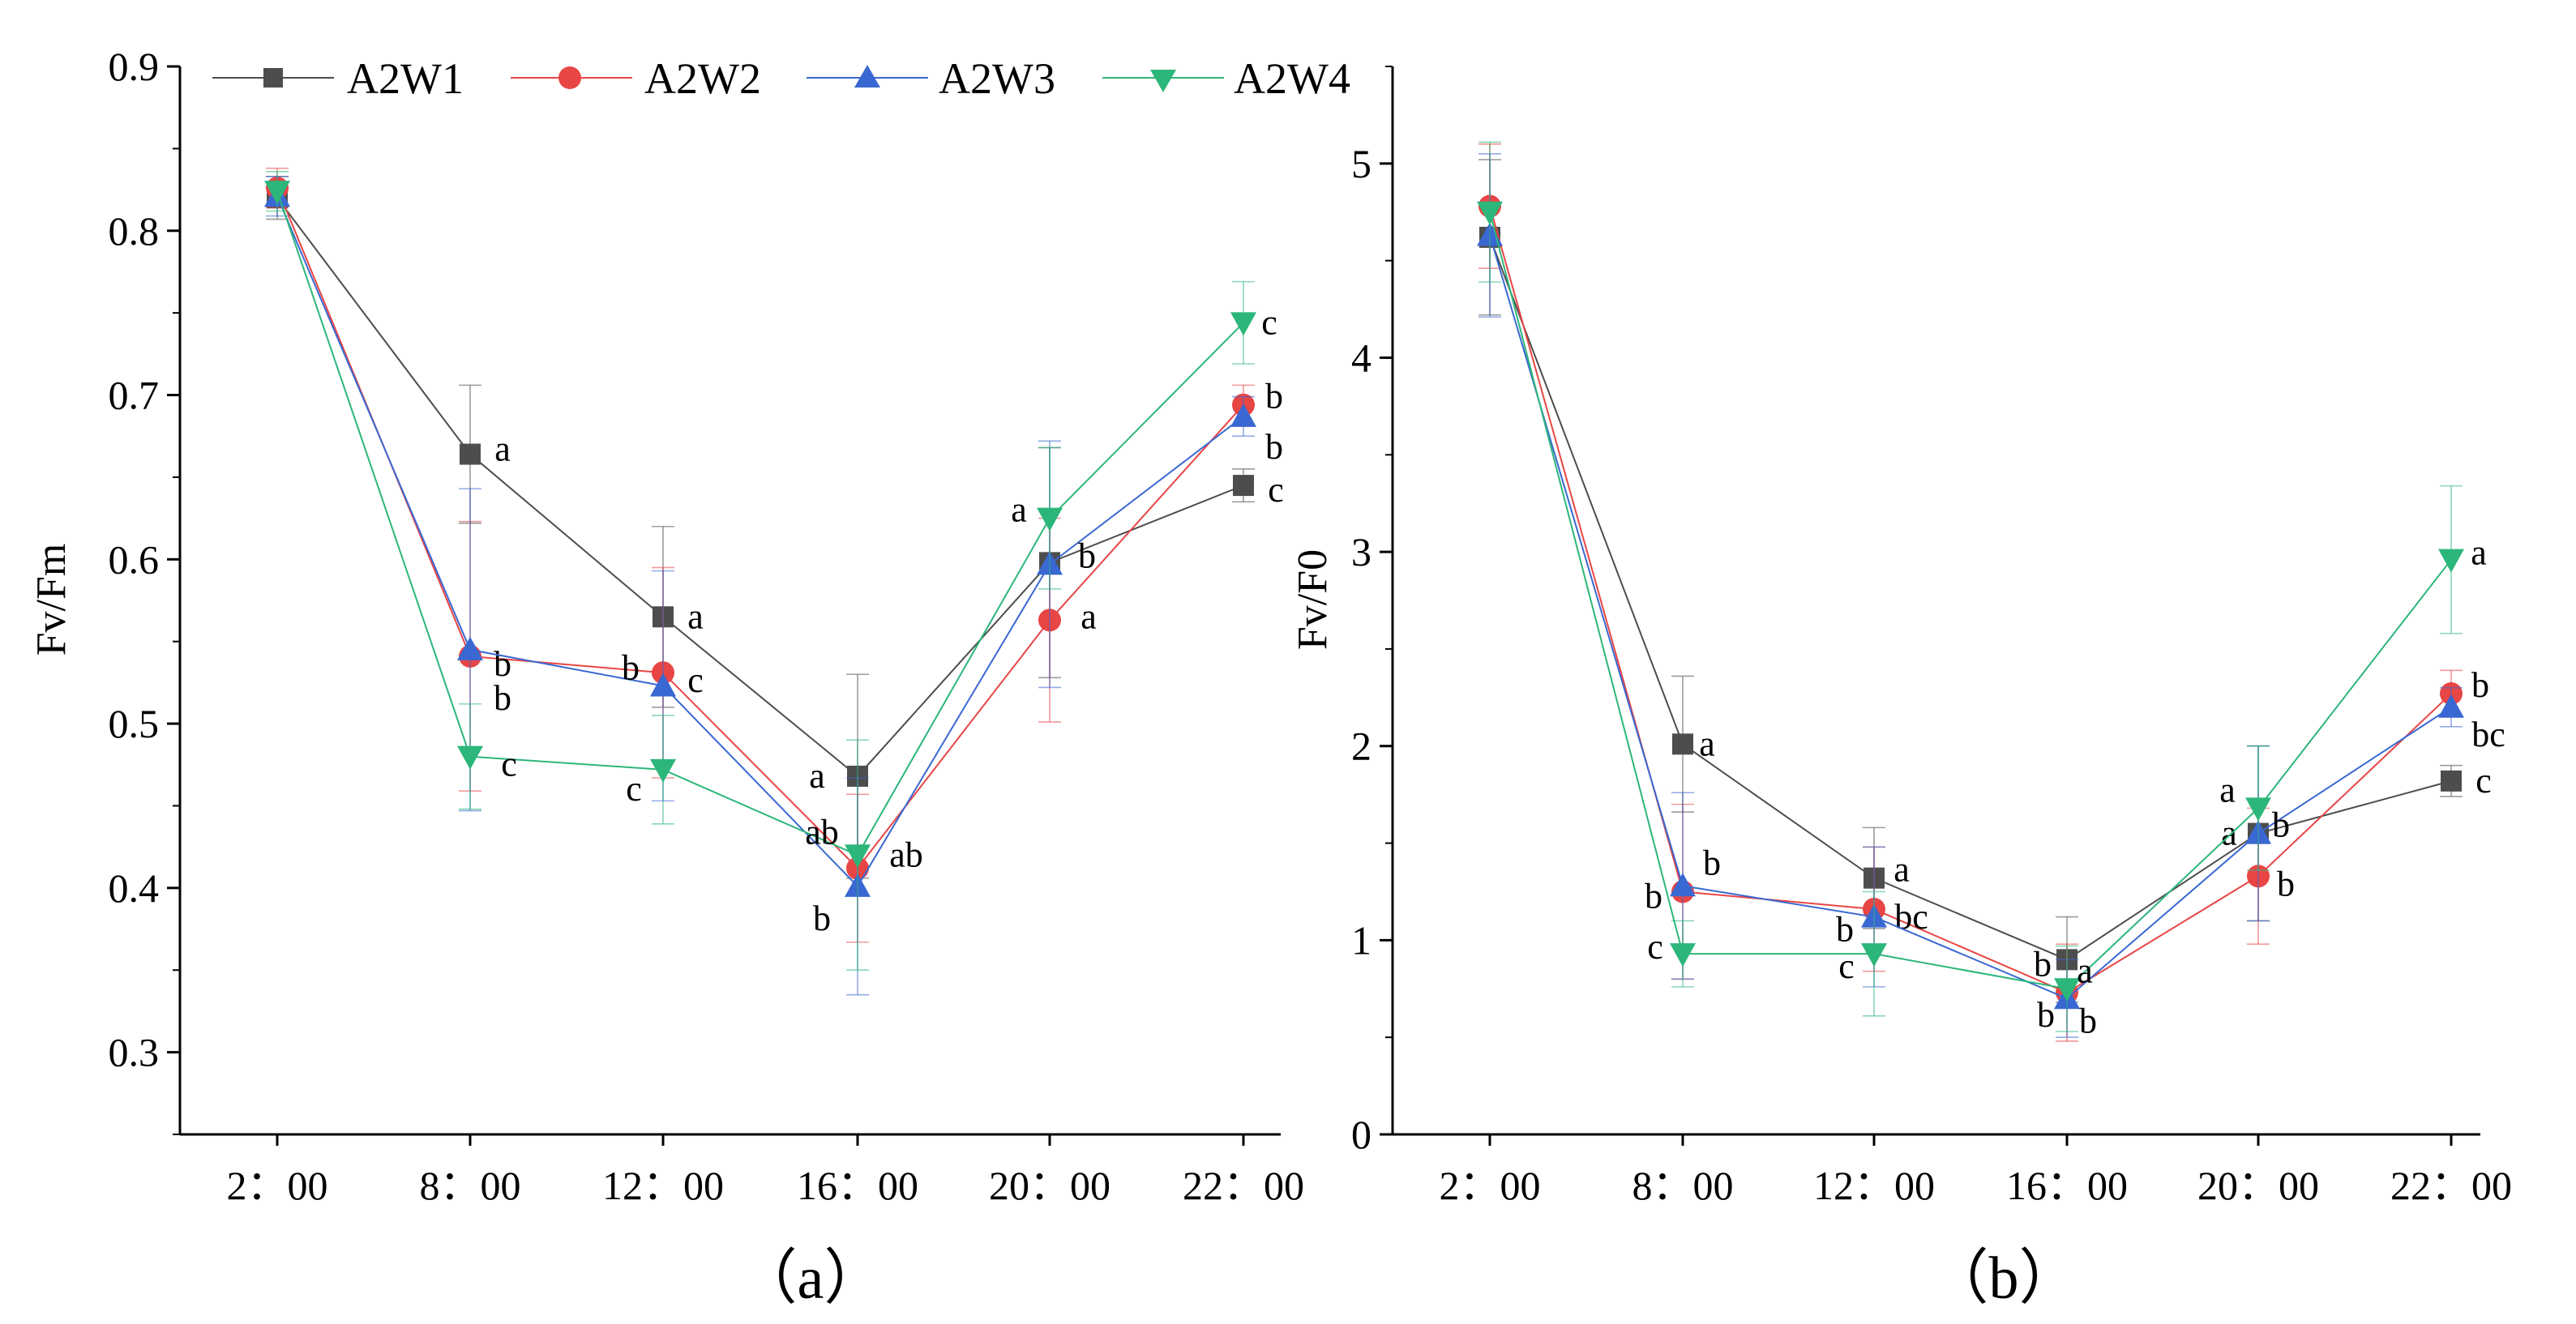 This screenshot has width=2576, height=1324. Describe the element at coordinates (867, 77) in the screenshot. I see `legend-marker-a2w3` at that location.